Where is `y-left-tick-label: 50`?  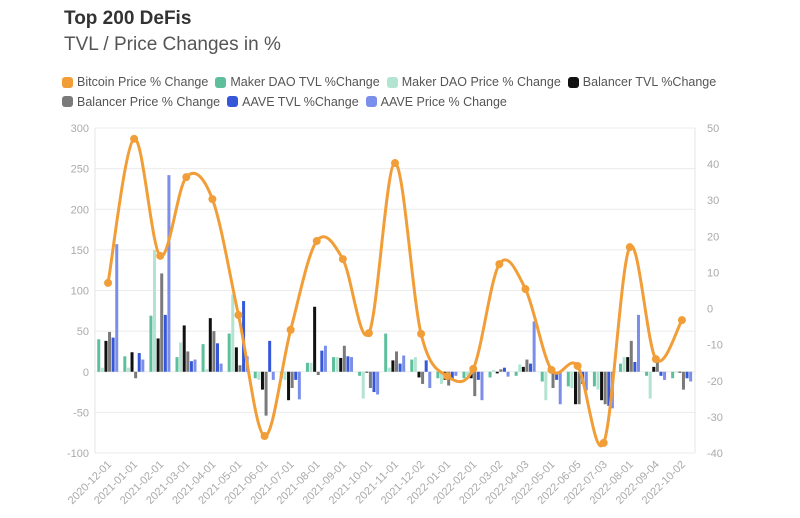 y-left-tick-label: 50 is located at coordinates (83, 332).